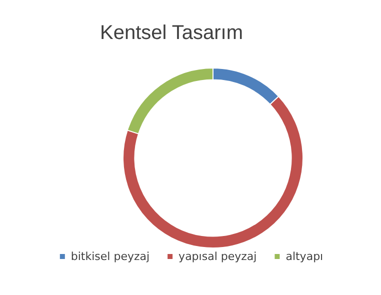 This screenshot has height=295, width=381. What do you see at coordinates (305, 256) in the screenshot?
I see `legend-label: altyapı` at bounding box center [305, 256].